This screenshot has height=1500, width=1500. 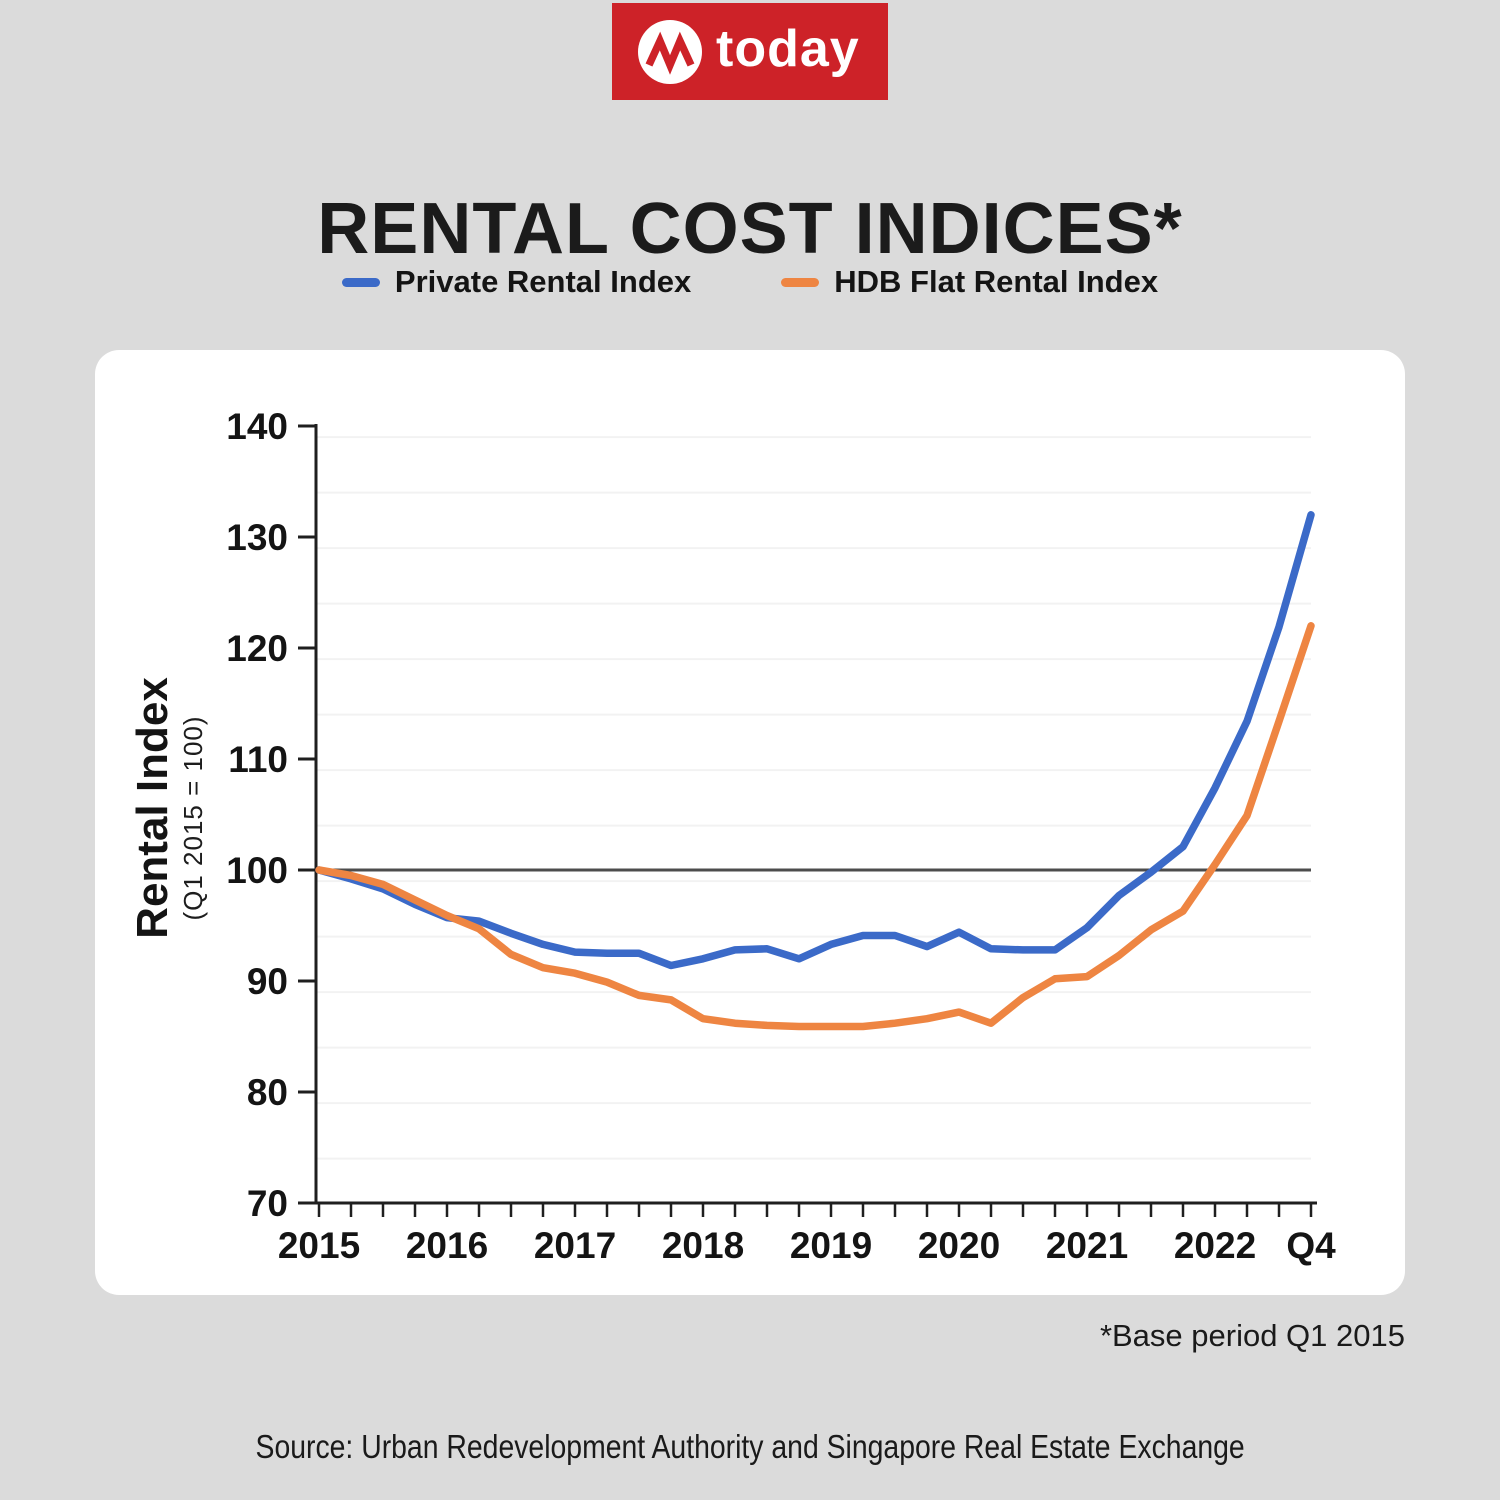 I want to click on y-axis-subtitle: (Q1 2015 = 100), so click(x=193, y=817).